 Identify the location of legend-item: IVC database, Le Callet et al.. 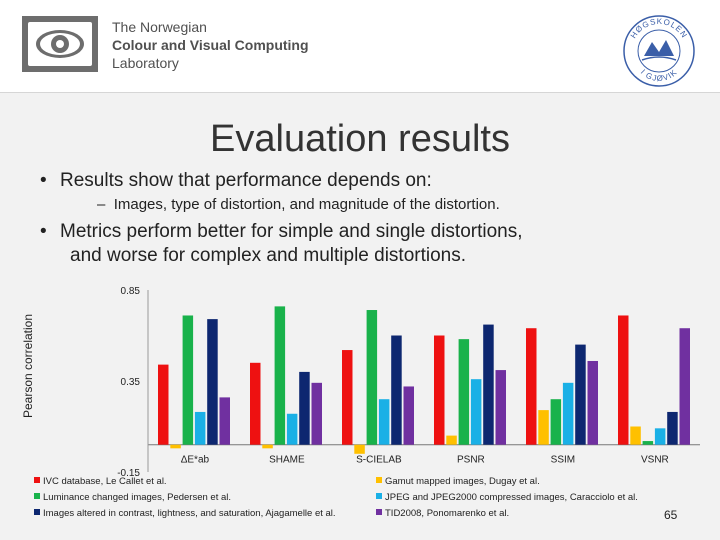
(100, 481).